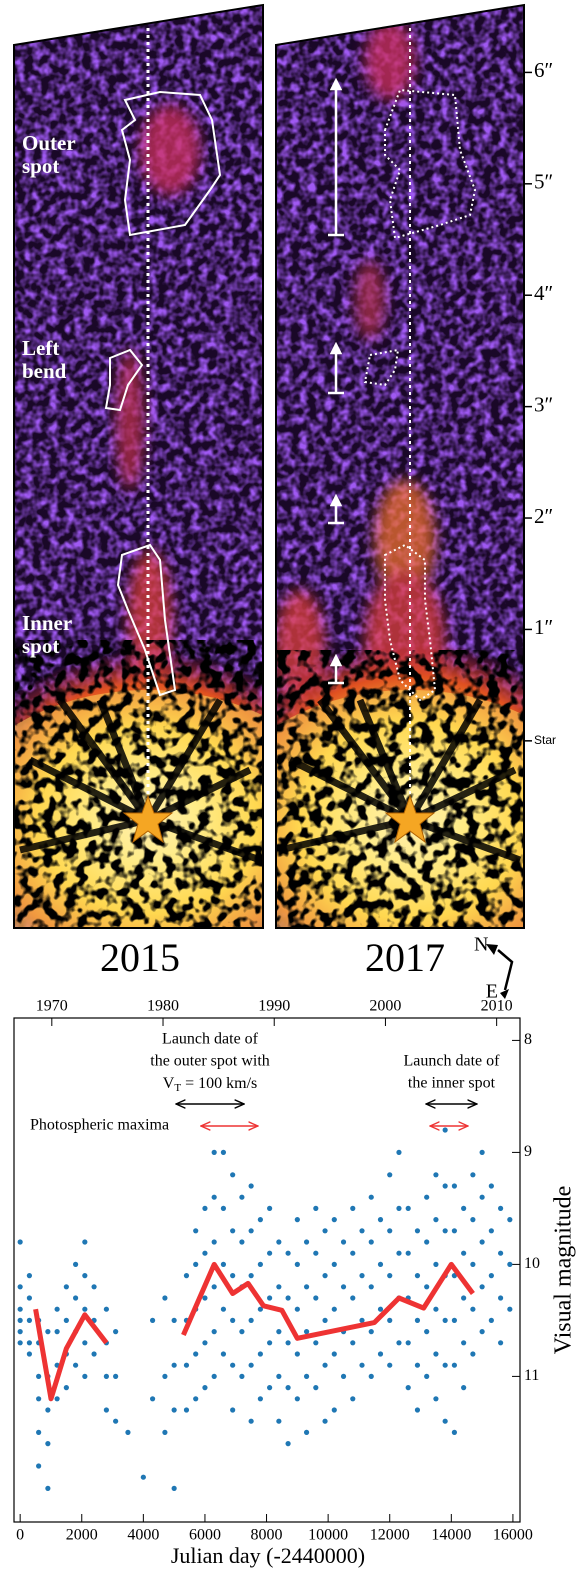  I want to click on y-tick-label: 11, so click(531, 1375).